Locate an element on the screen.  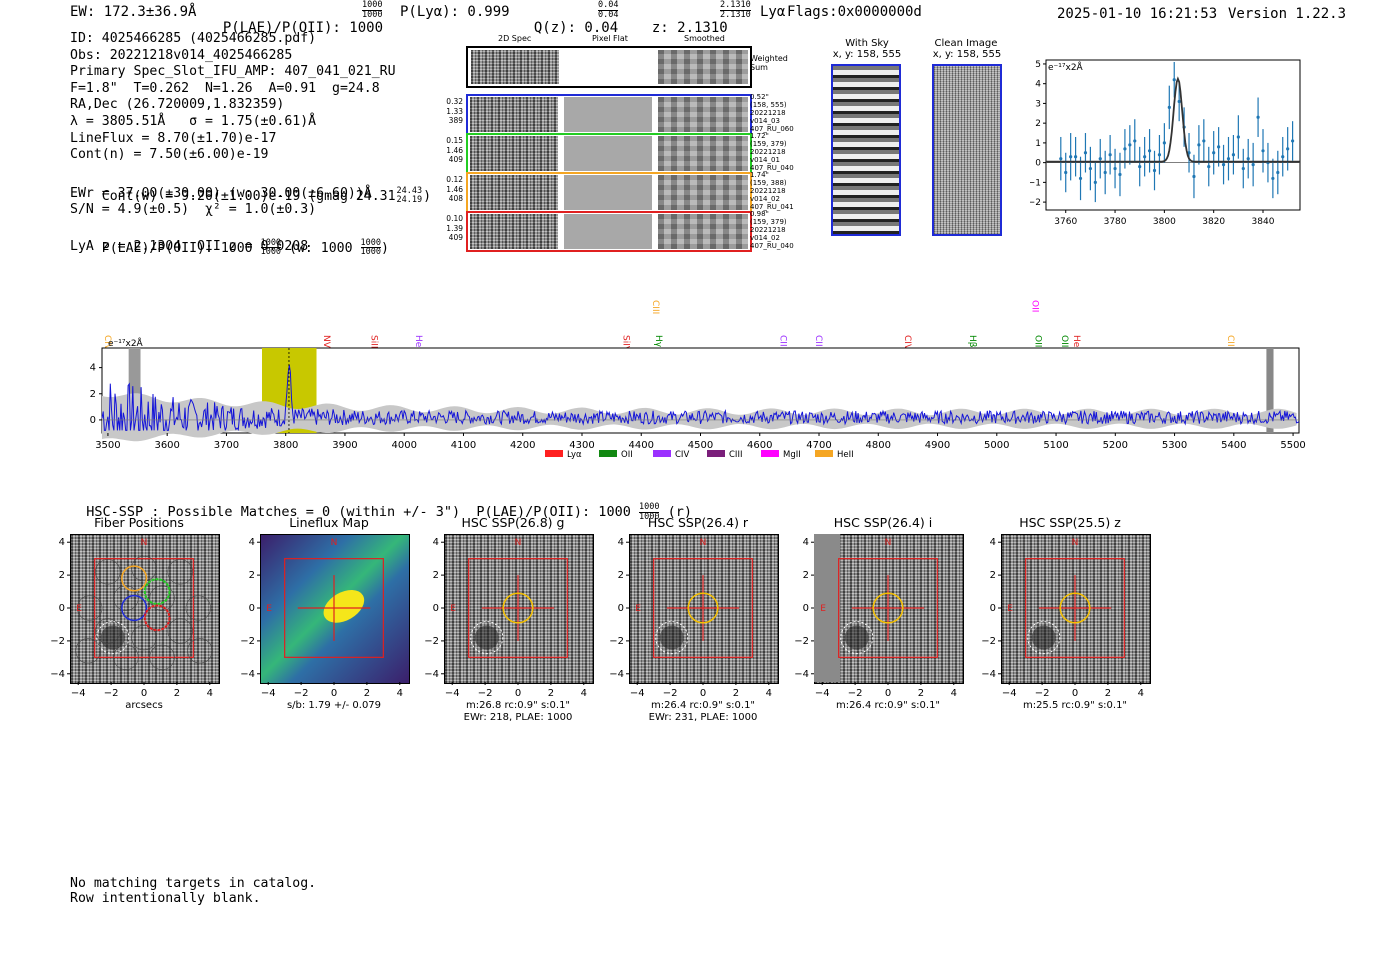
spectrum-line-label: CIII is located at coordinates (655, 307).